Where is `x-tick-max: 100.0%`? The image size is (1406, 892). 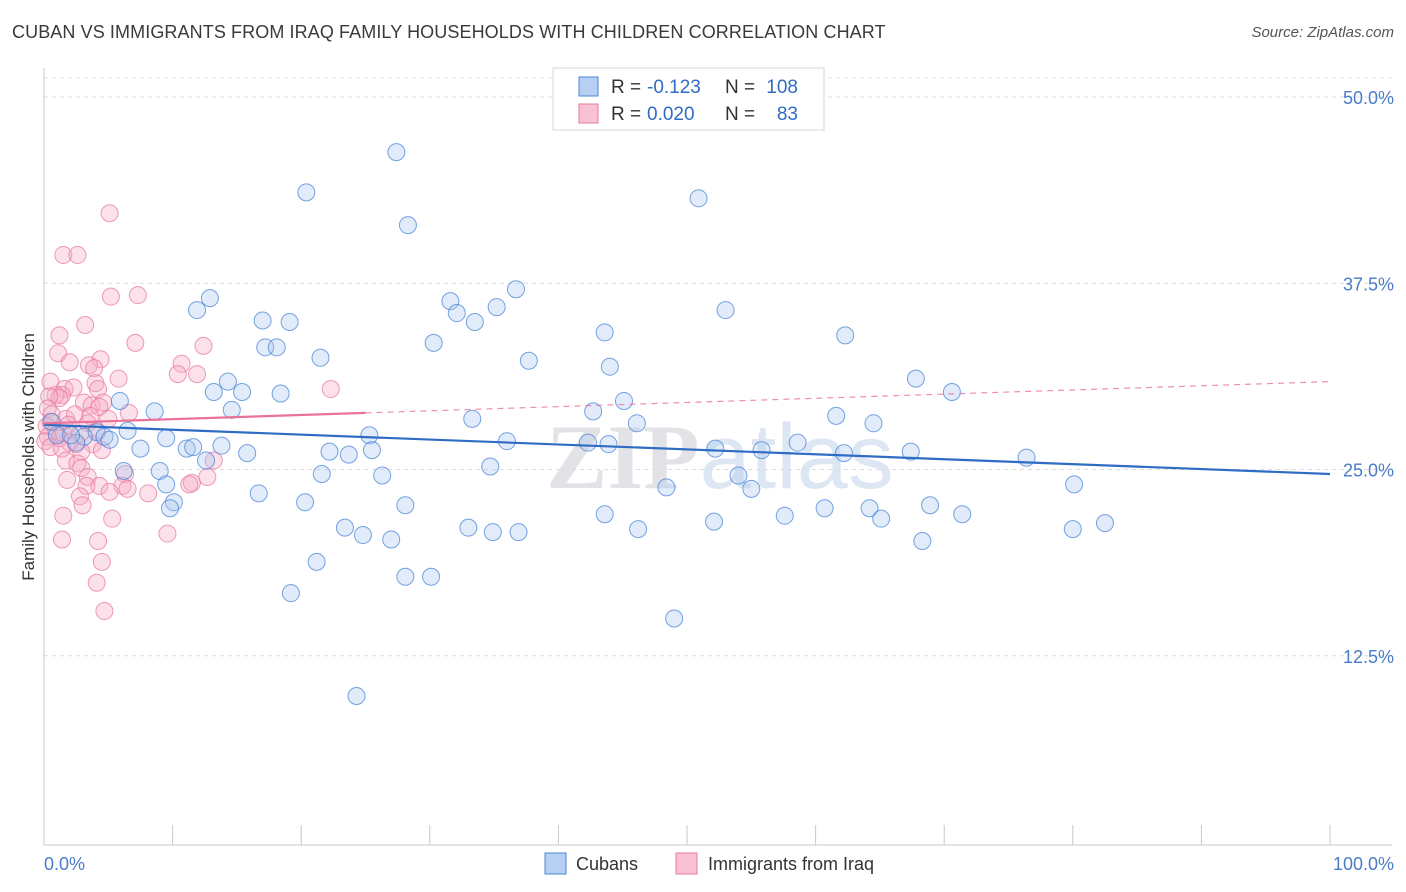 x-tick-max: 100.0% is located at coordinates (1363, 864).